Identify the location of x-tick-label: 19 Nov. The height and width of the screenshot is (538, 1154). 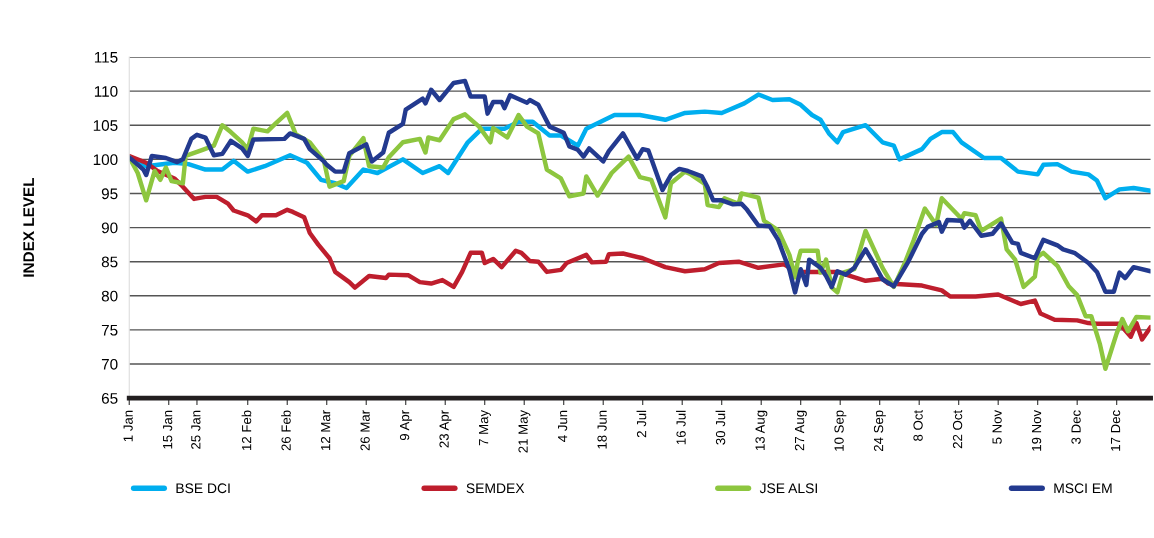
(1036, 430).